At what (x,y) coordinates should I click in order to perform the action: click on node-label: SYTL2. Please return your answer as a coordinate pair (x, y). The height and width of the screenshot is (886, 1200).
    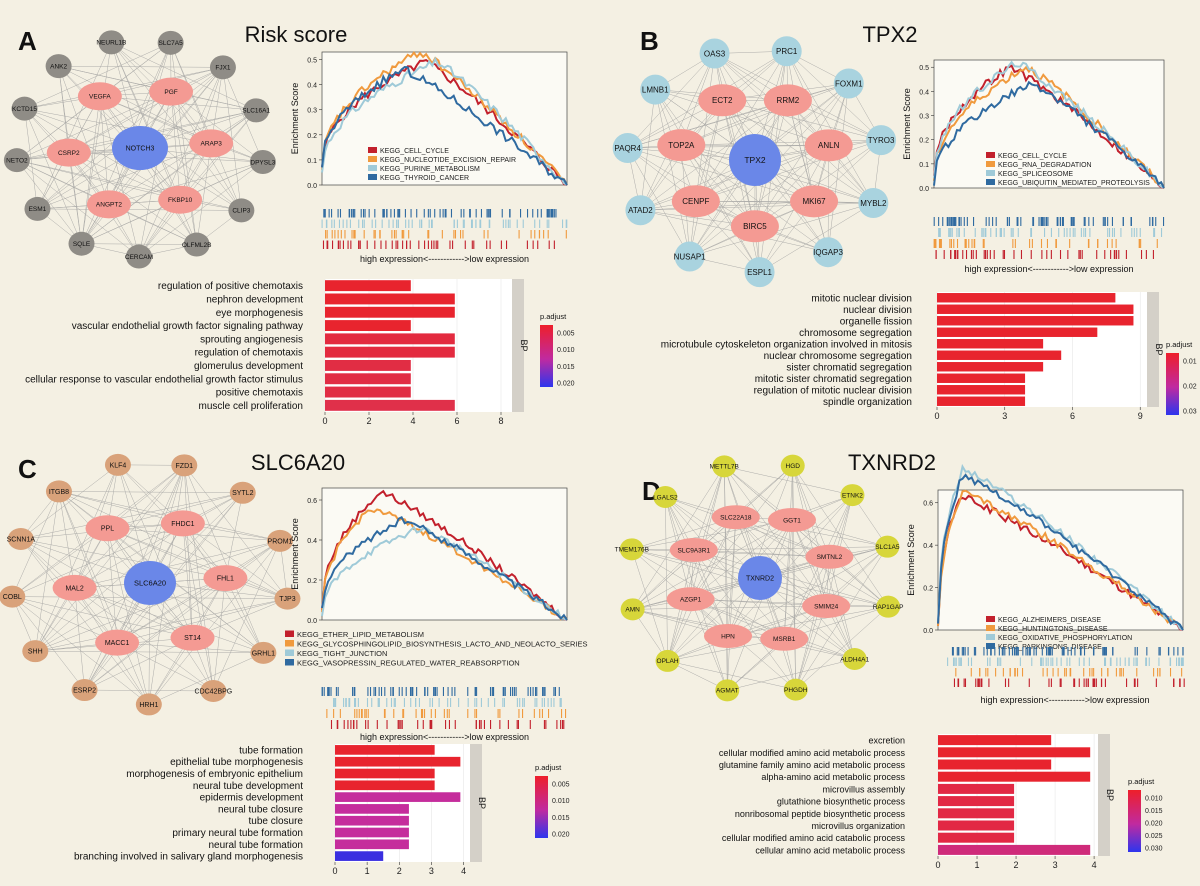
    Looking at the image, I should click on (243, 493).